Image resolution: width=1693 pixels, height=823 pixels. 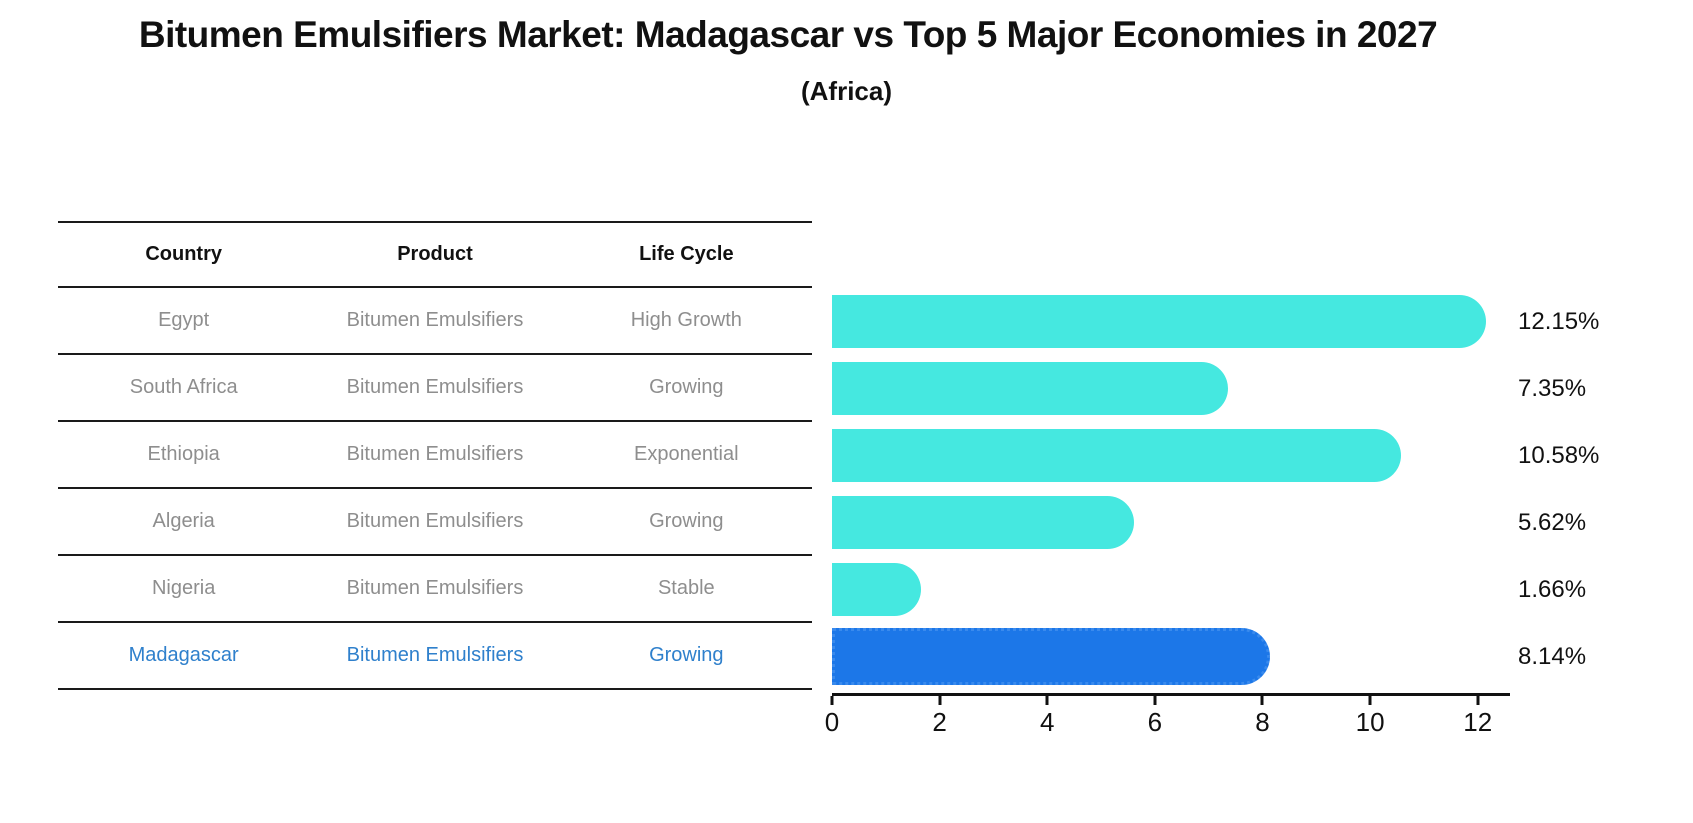 What do you see at coordinates (1559, 321) in the screenshot?
I see `bar-value-label: 12.15%` at bounding box center [1559, 321].